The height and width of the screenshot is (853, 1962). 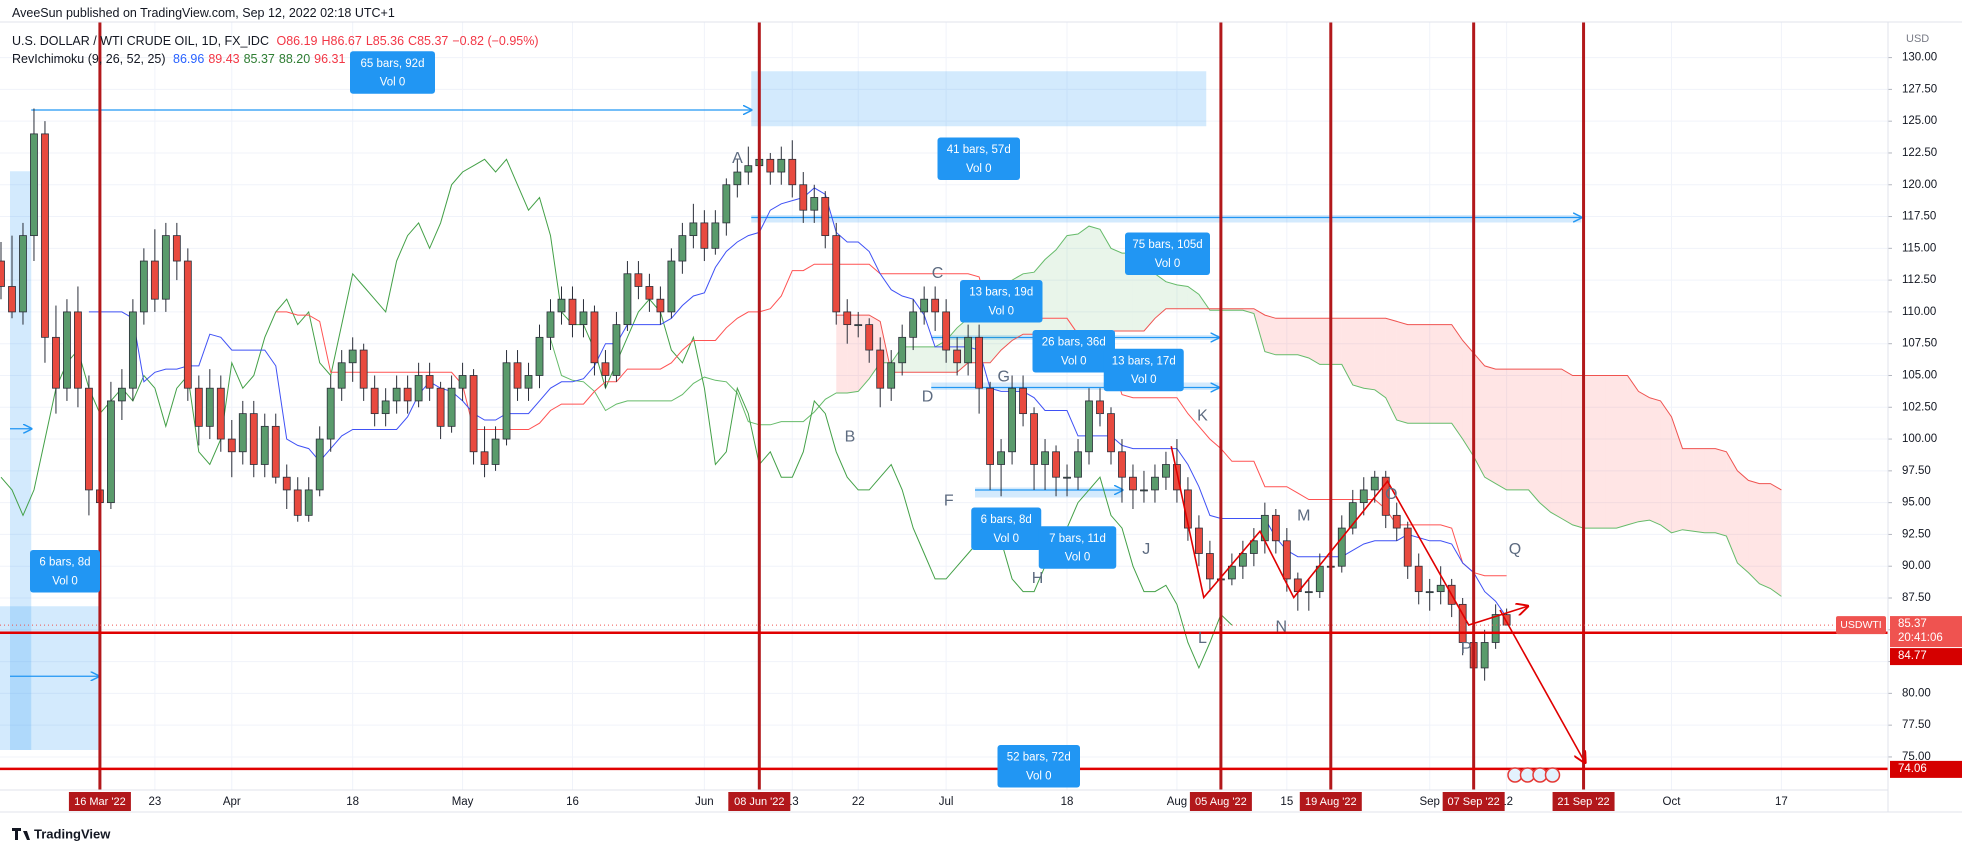 What do you see at coordinates (1916, 471) in the screenshot?
I see `y-tick-label: 97.50` at bounding box center [1916, 471].